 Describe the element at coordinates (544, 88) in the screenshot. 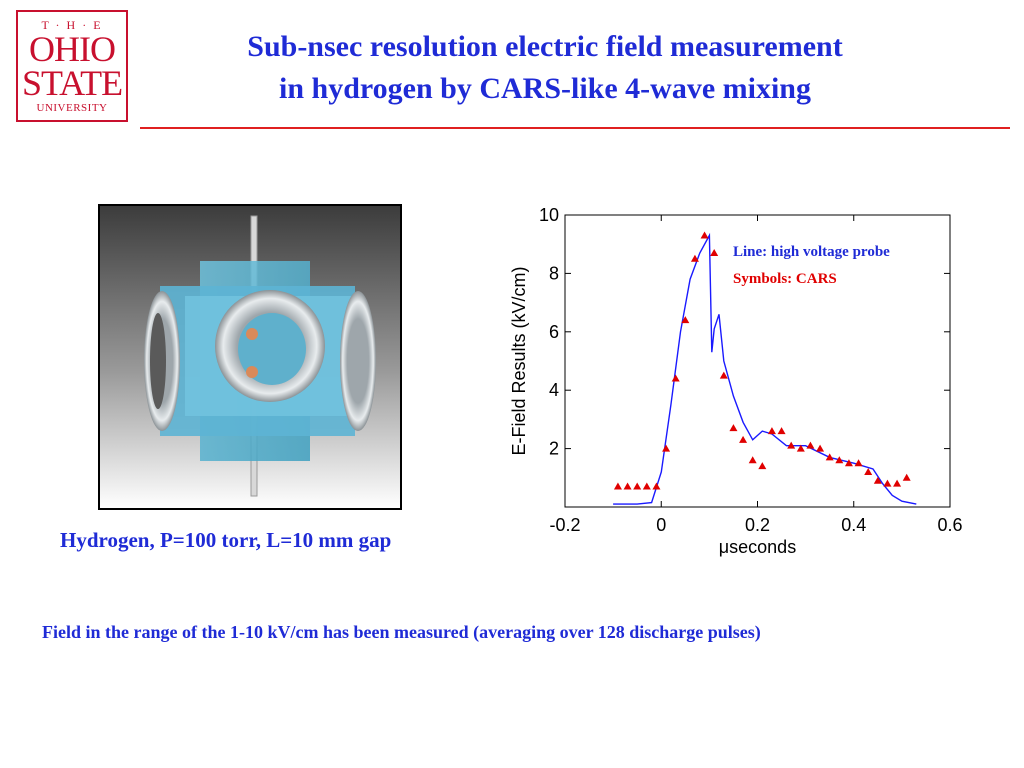

I see `slide-title-line-2: in hydrogen by CARS-like 4-wave mixing` at that location.